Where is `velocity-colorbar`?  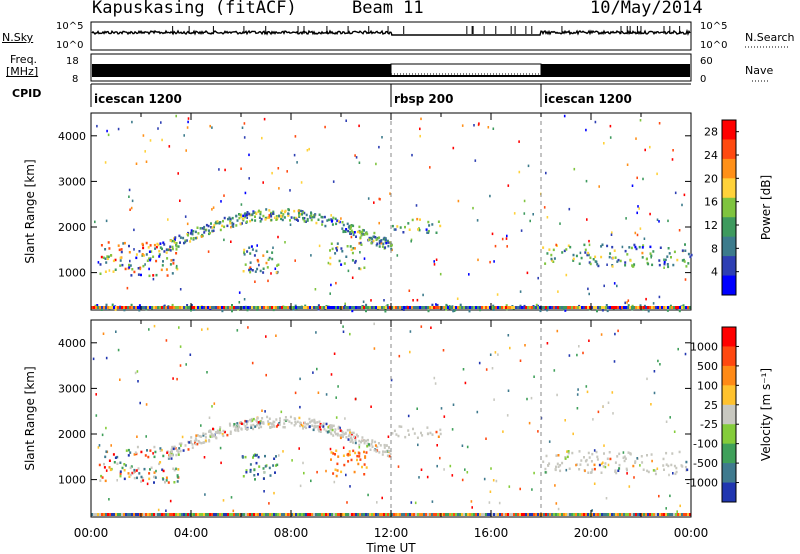
velocity-colorbar is located at coordinates (729, 415).